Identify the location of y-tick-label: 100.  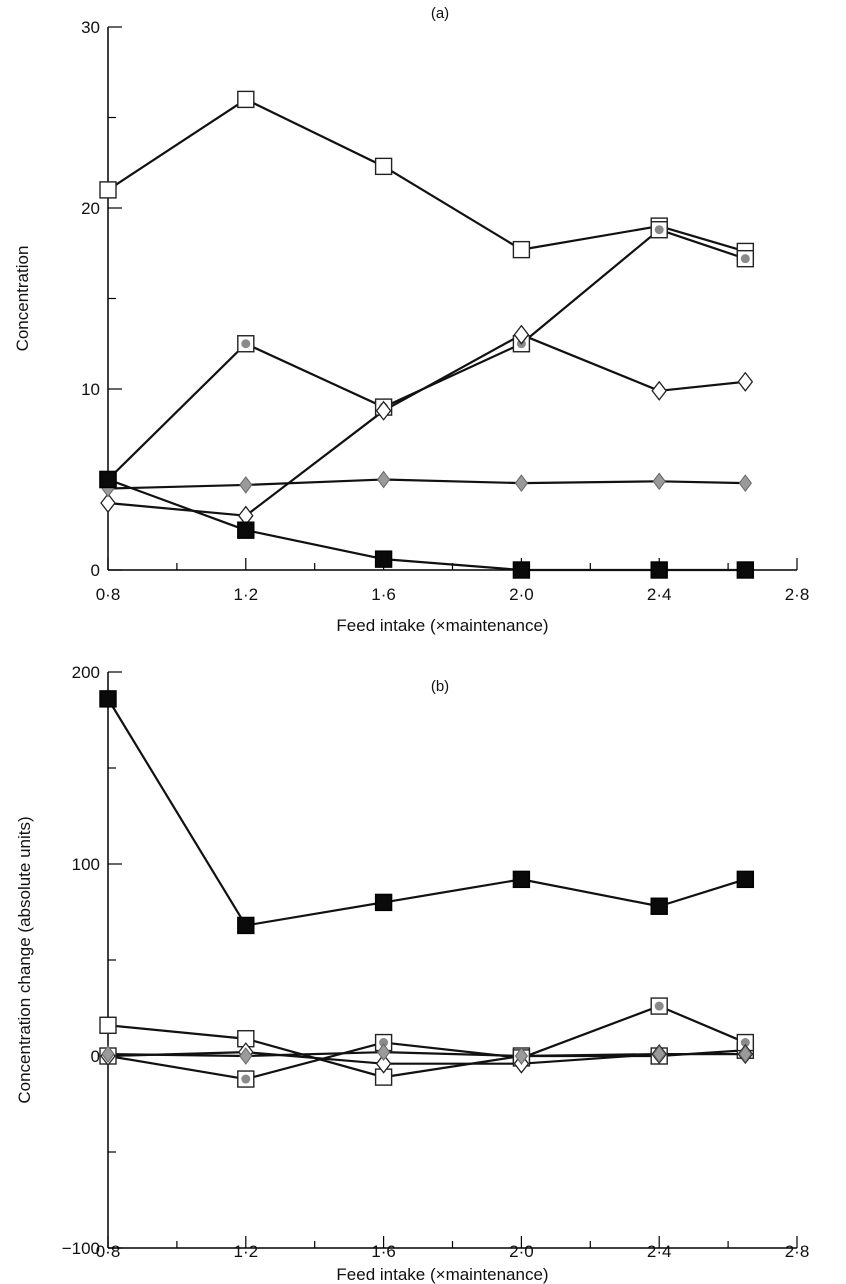
(86, 864).